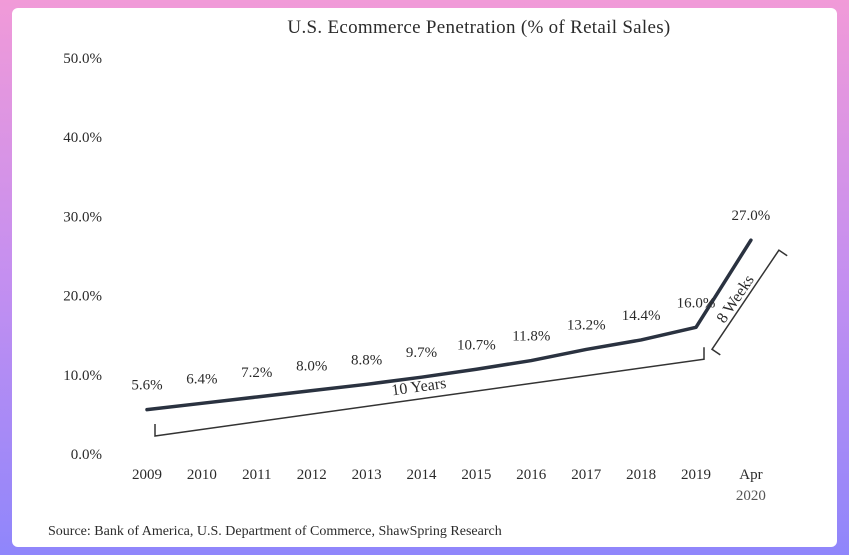 The image size is (849, 555). I want to click on data-label: 27.0%, so click(751, 216).